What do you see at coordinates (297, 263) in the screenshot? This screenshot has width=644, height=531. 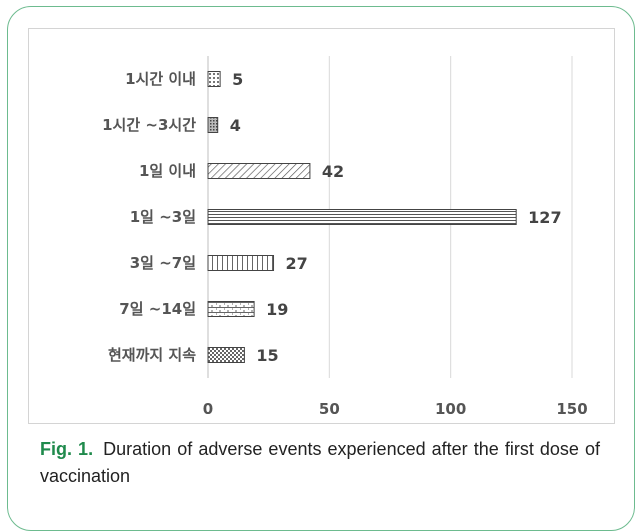 I see `data-label: 27` at bounding box center [297, 263].